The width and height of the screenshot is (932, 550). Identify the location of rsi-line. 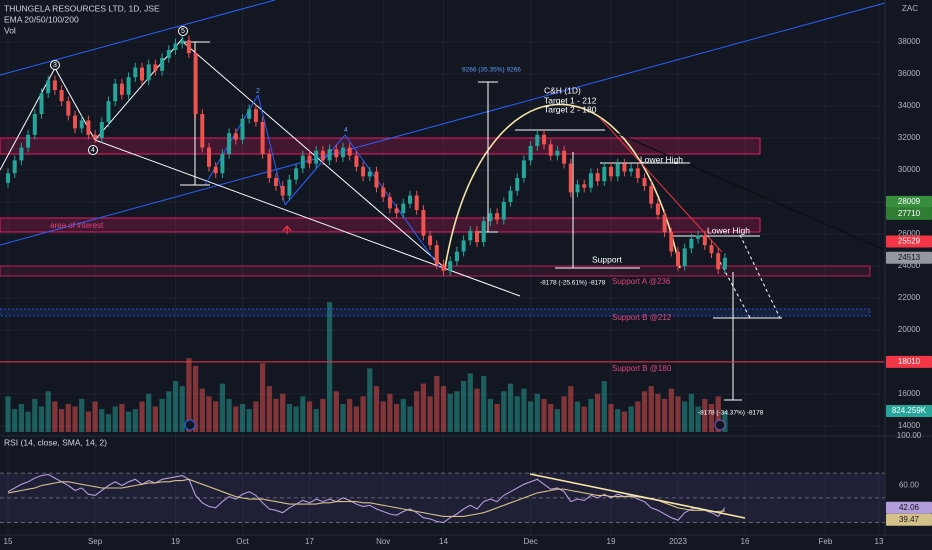
(366, 497).